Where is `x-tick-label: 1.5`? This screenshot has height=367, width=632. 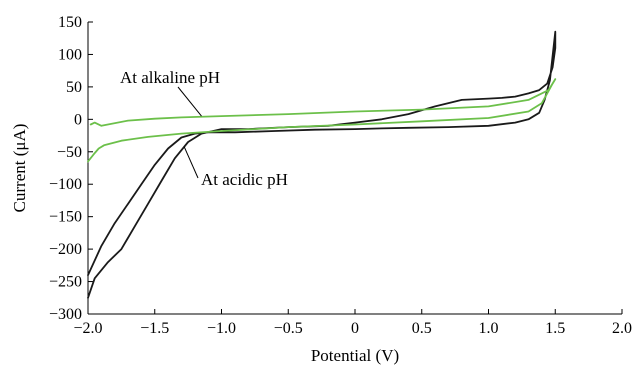 x-tick-label: 1.5 is located at coordinates (555, 328).